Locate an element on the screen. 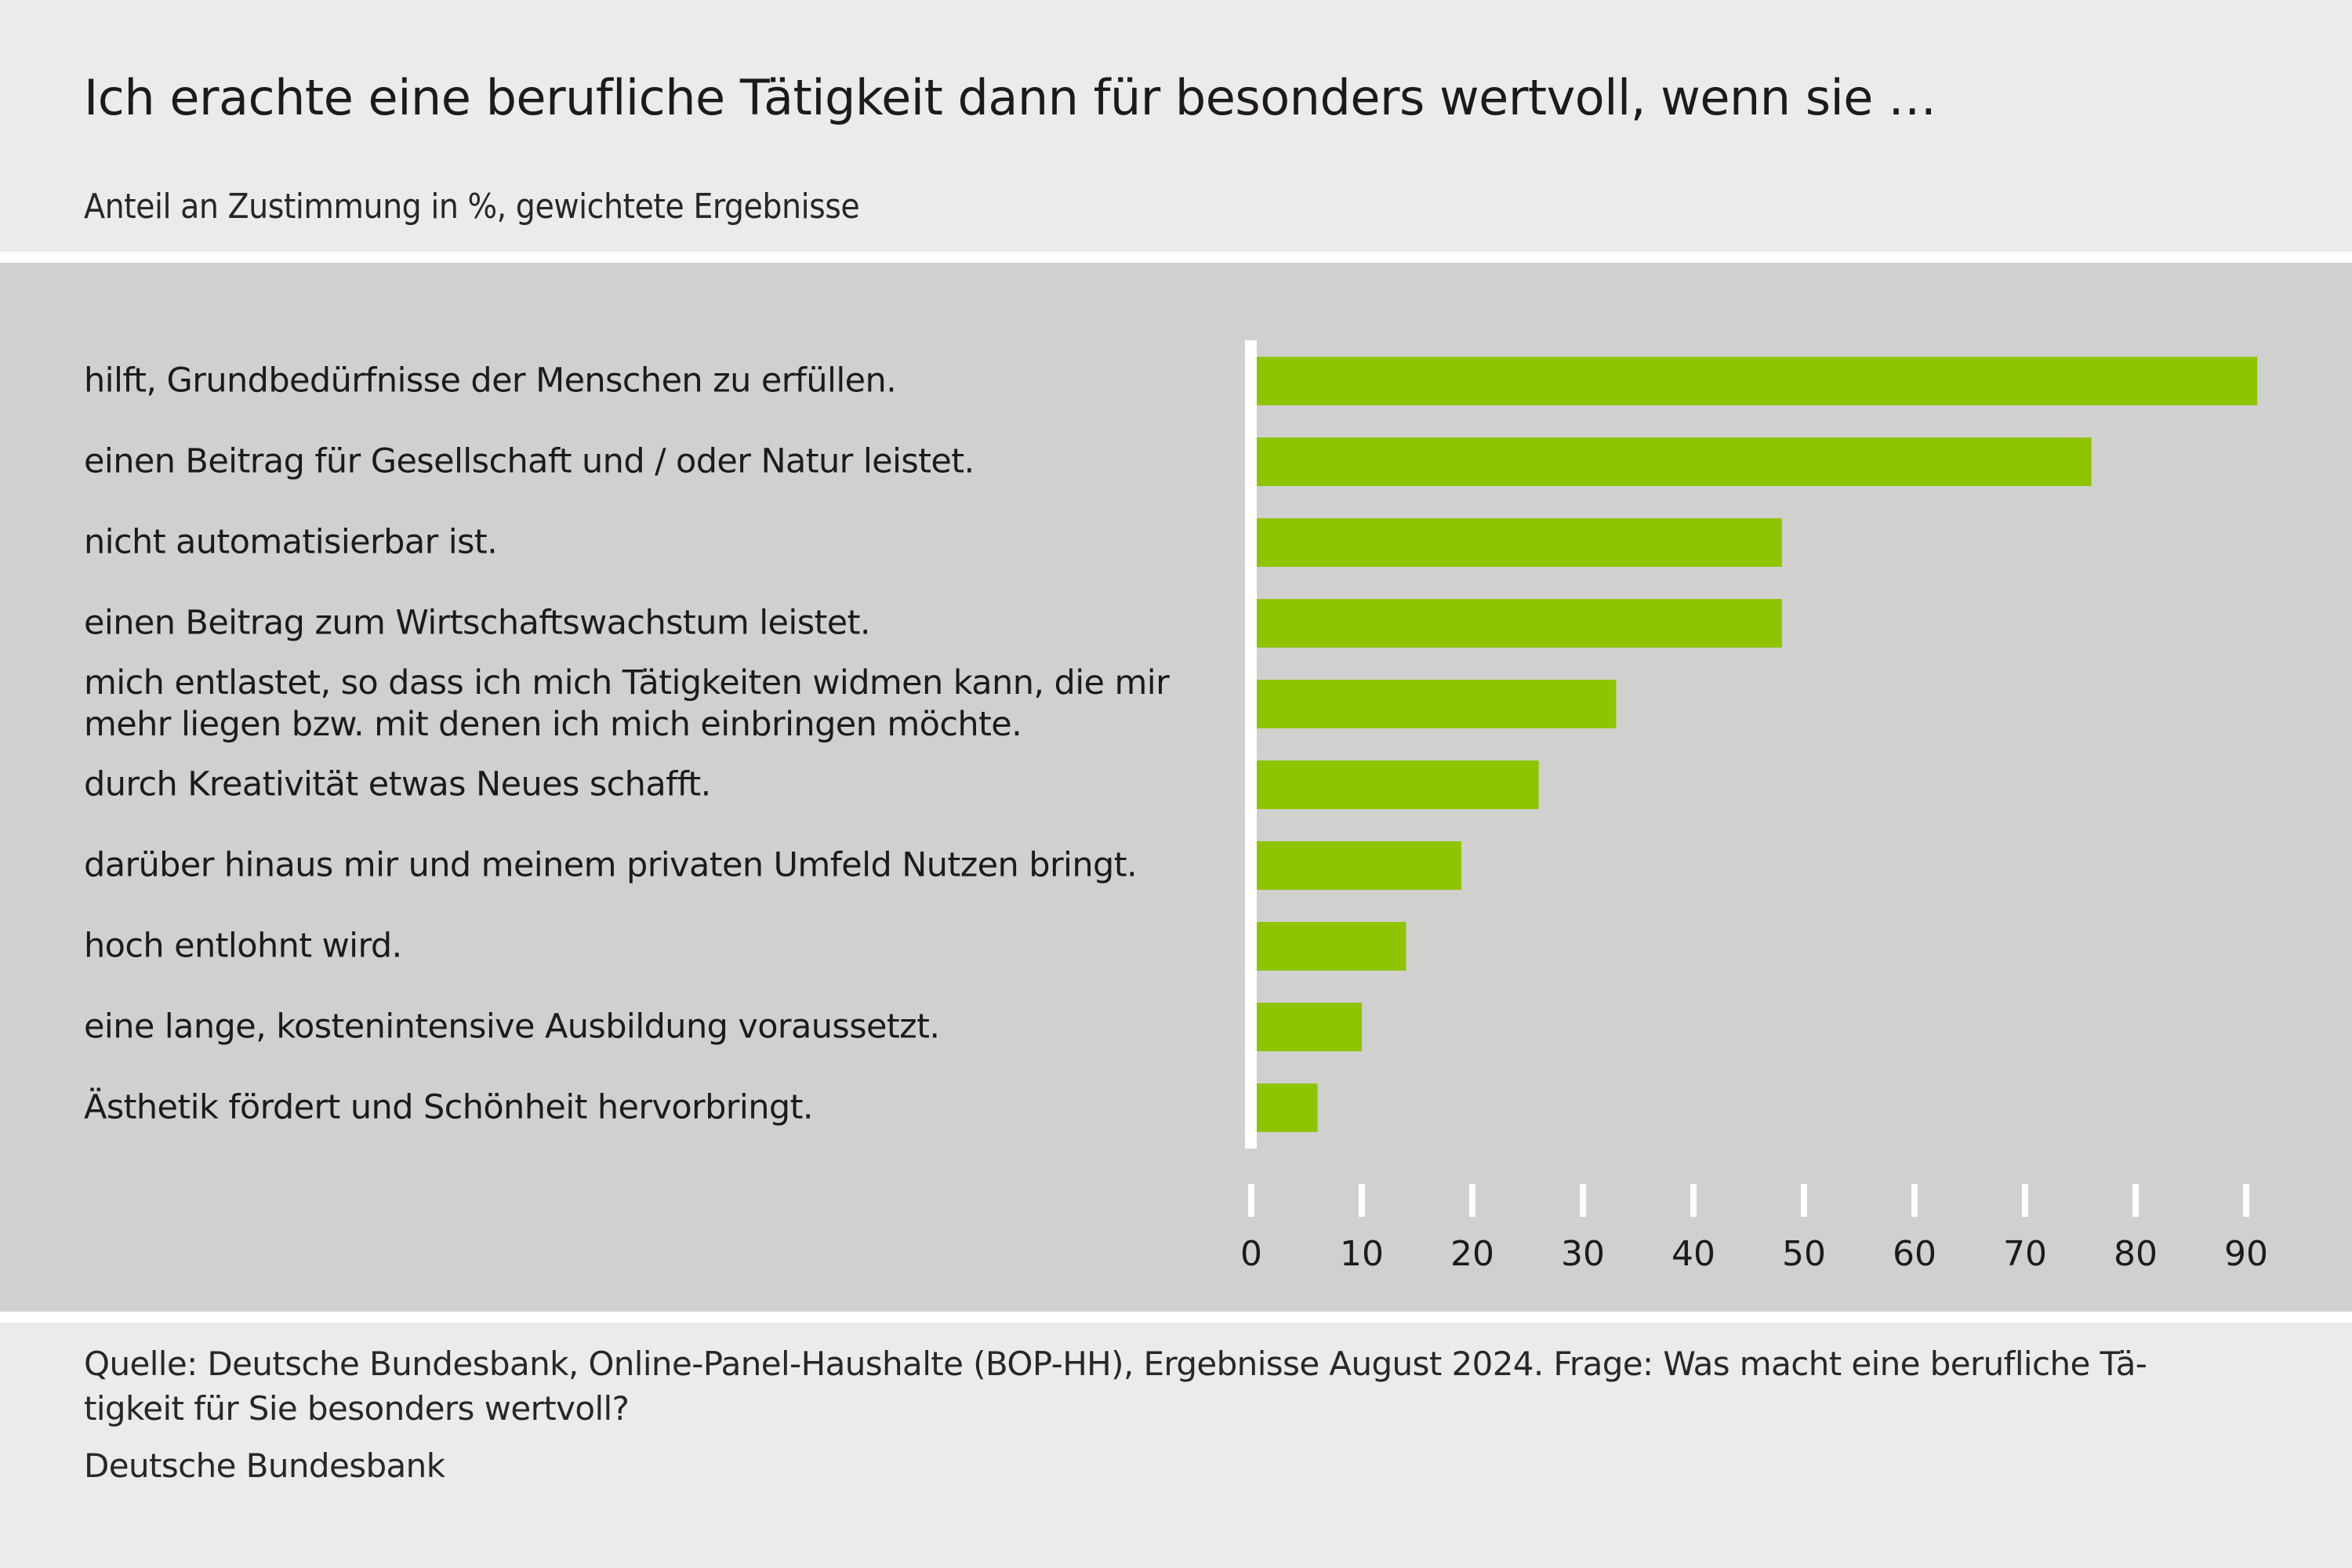  publisher-credit: Deutsche Bundesbank is located at coordinates (264, 1465).